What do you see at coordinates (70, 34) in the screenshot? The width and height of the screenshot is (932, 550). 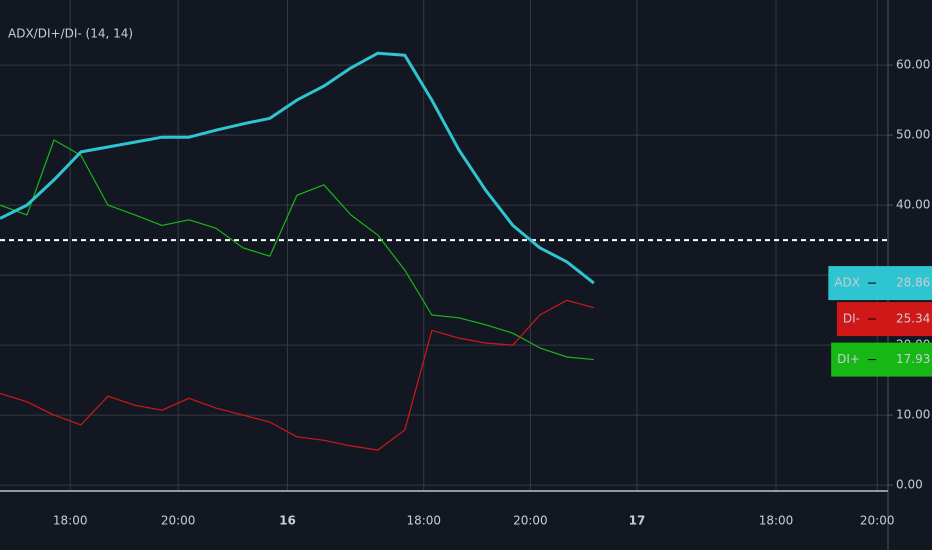 I see `chart-title: ADX/DI+/DI- (14, 14)` at bounding box center [70, 34].